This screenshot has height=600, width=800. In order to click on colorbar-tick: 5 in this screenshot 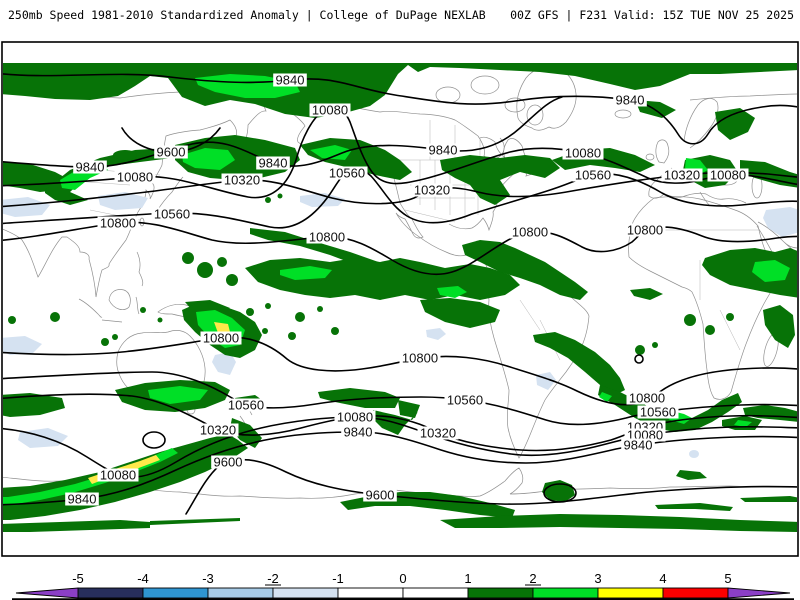, I will do `click(727, 578)`.